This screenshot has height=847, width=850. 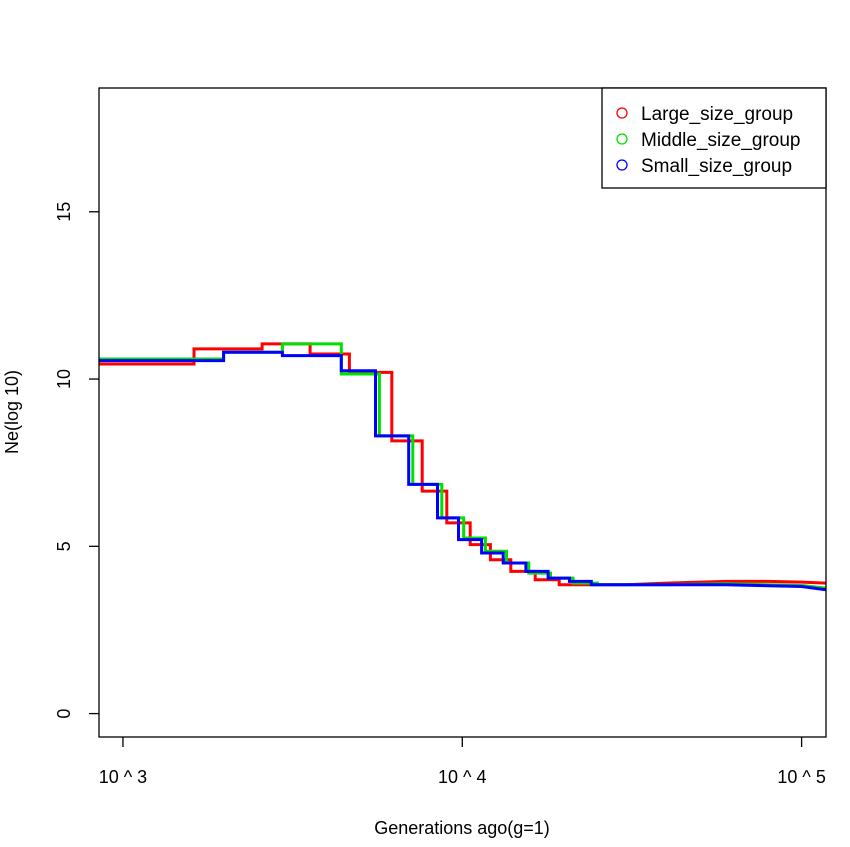 What do you see at coordinates (64, 379) in the screenshot?
I see `y-tick-label: 10` at bounding box center [64, 379].